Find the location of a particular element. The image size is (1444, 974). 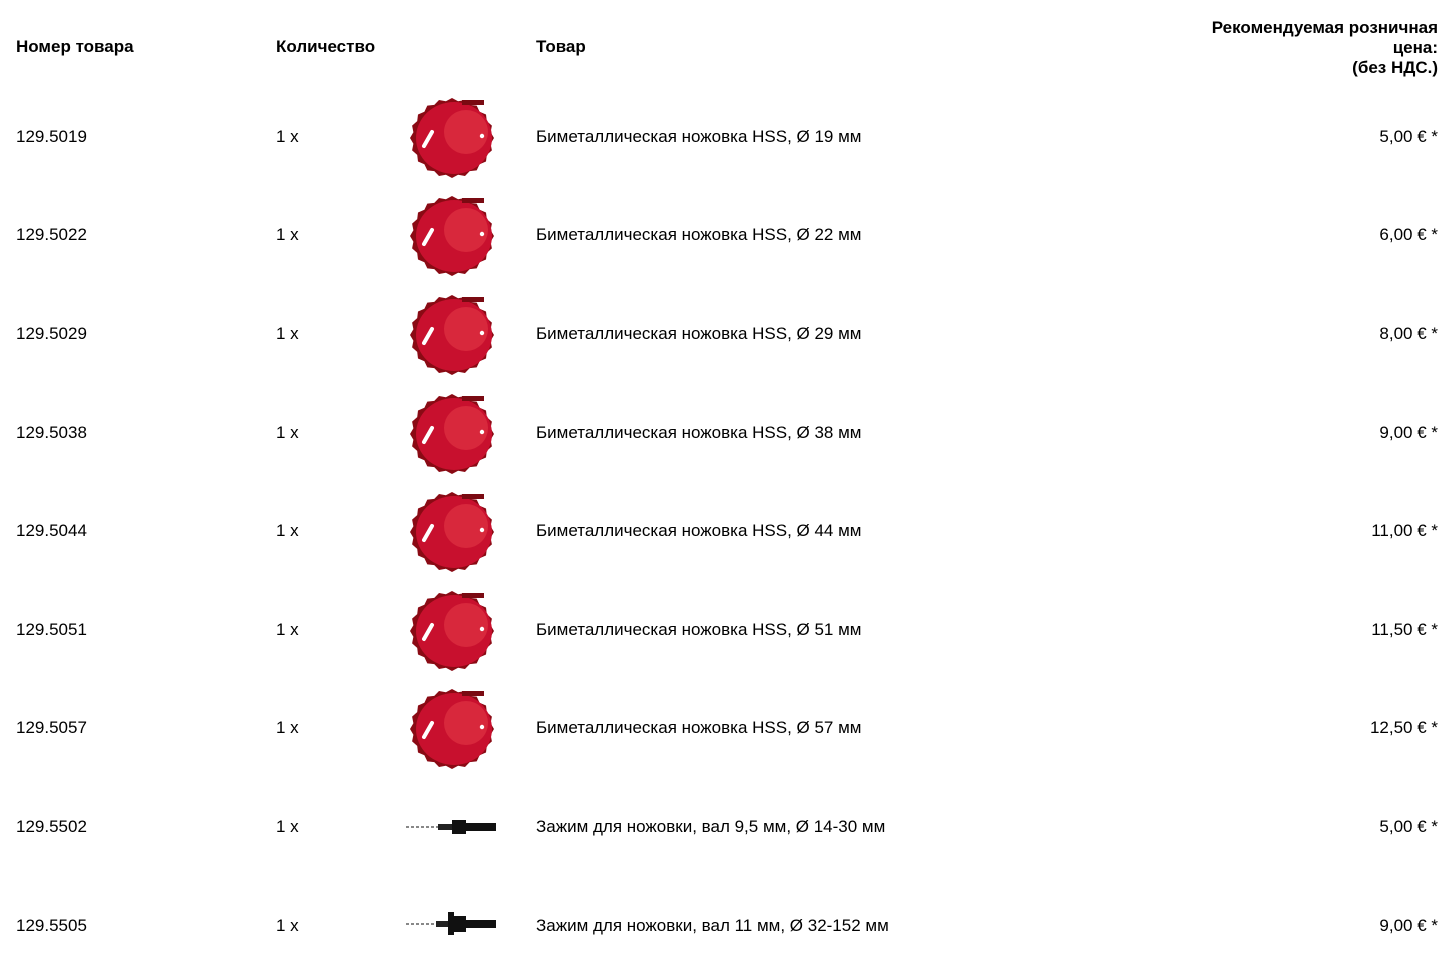

price-header-line-1: Рекомендуемая розничная is located at coordinates (1324, 27).